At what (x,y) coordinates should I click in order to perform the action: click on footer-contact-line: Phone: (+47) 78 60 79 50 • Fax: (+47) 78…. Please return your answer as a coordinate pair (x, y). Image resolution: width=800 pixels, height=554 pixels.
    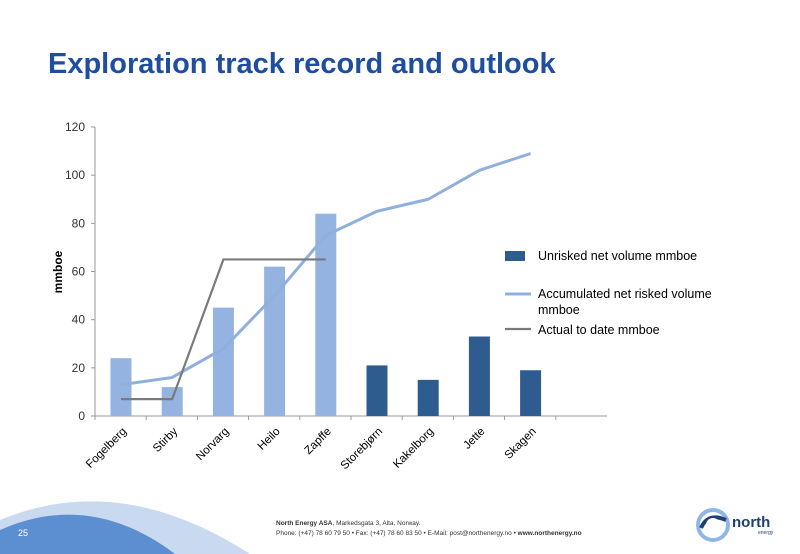
    Looking at the image, I should click on (429, 534).